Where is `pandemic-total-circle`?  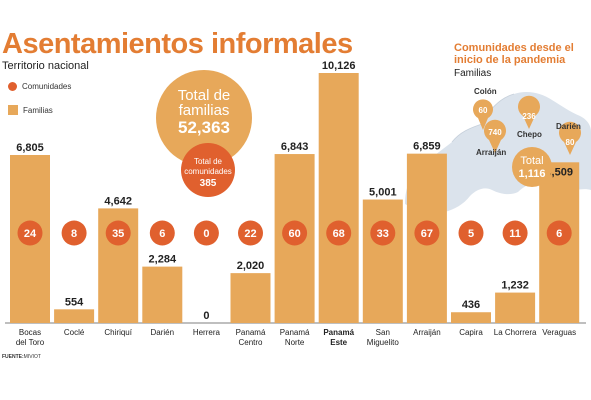 pandemic-total-circle is located at coordinates (532, 167).